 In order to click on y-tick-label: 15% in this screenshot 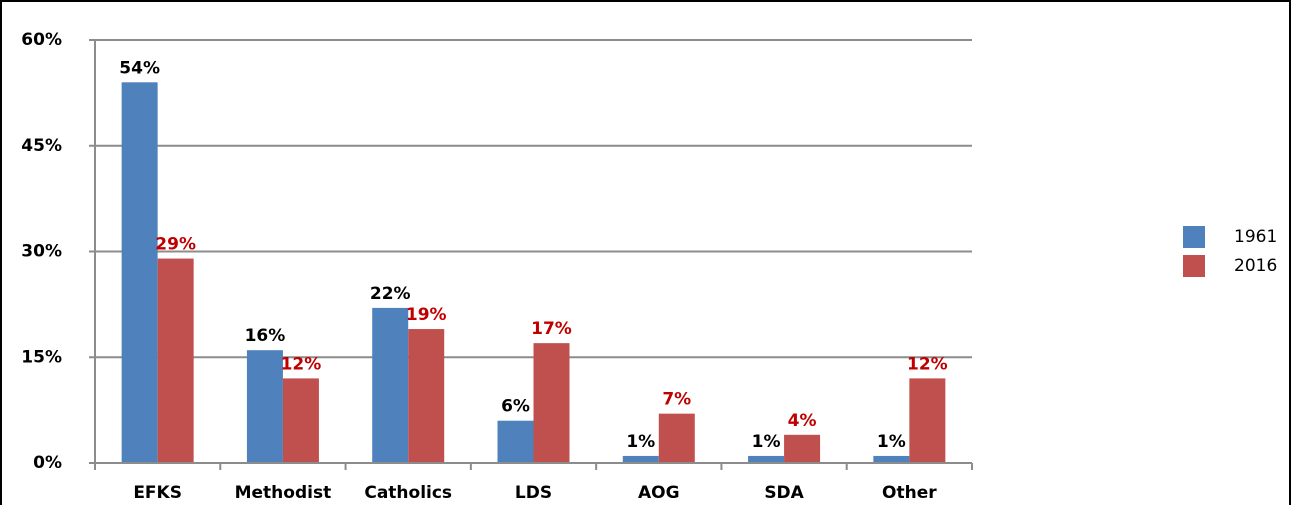, I will do `click(41, 357)`.